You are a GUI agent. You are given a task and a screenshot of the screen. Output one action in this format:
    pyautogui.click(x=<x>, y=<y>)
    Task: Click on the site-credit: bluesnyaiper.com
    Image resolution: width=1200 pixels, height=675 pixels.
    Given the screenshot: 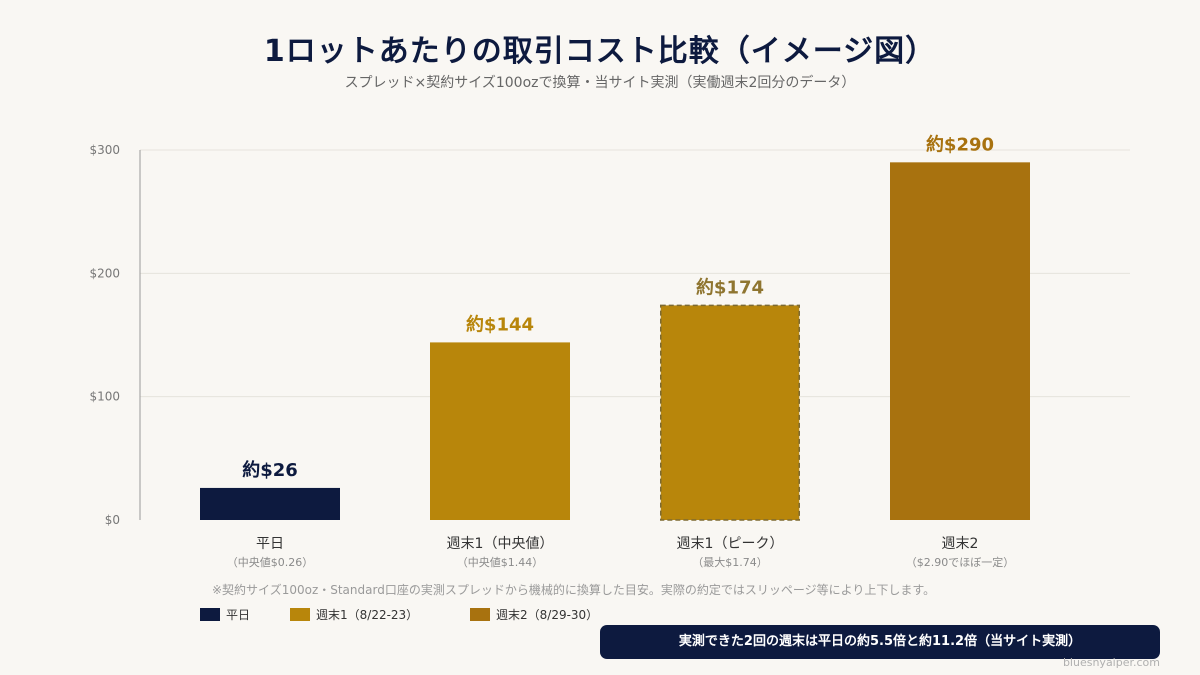 What is the action you would take?
    pyautogui.click(x=1111, y=662)
    